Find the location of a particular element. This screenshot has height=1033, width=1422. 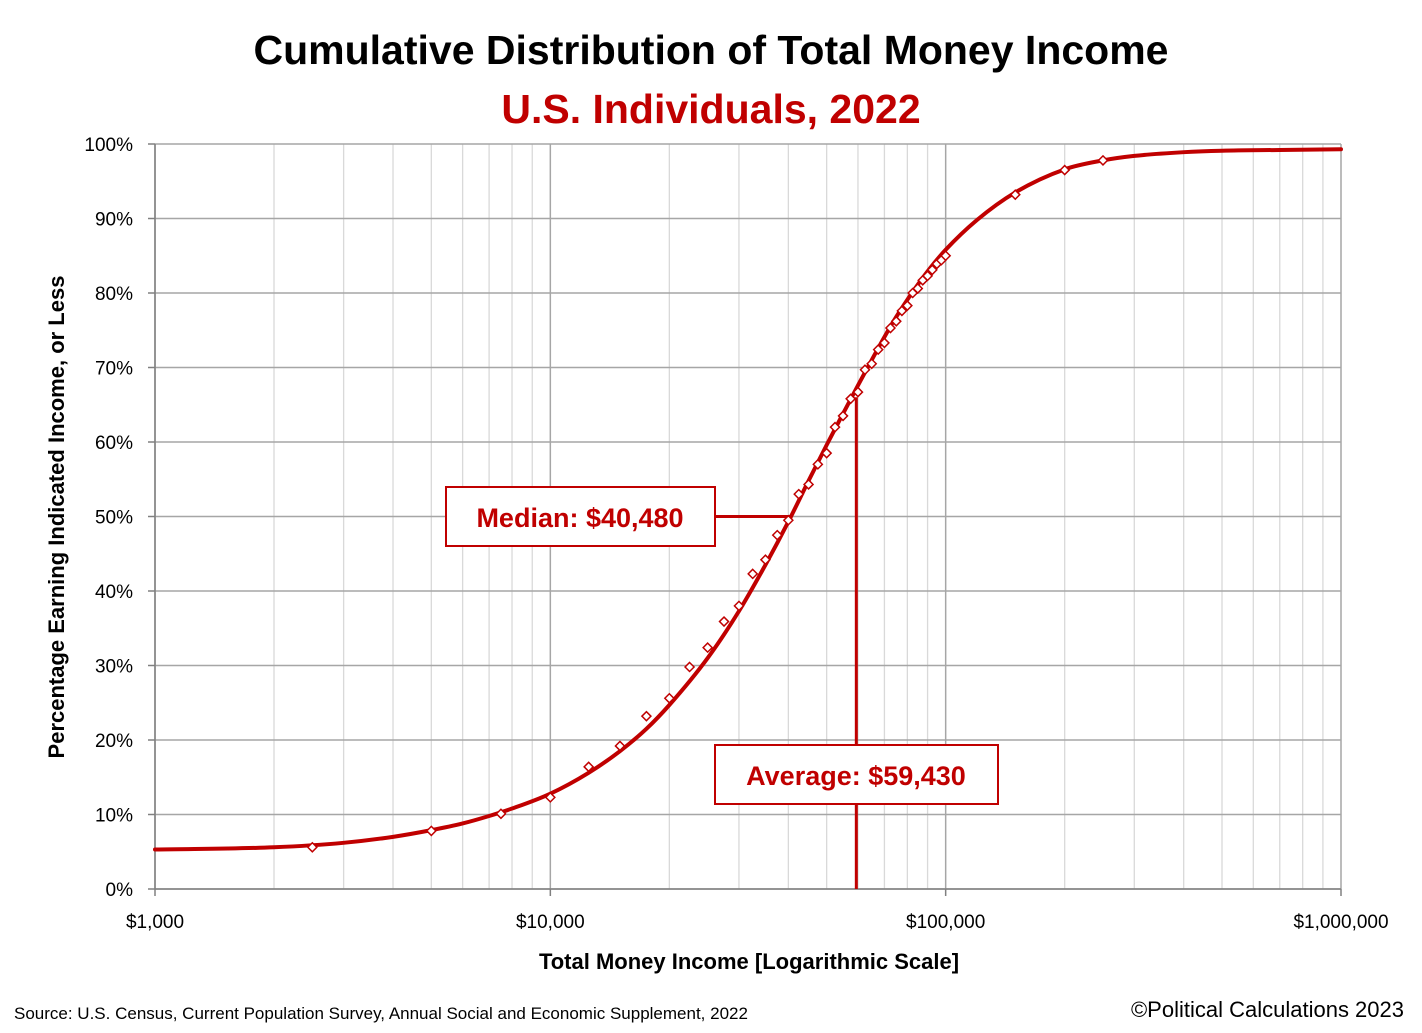

y-tick-label: 40% is located at coordinates (114, 592).